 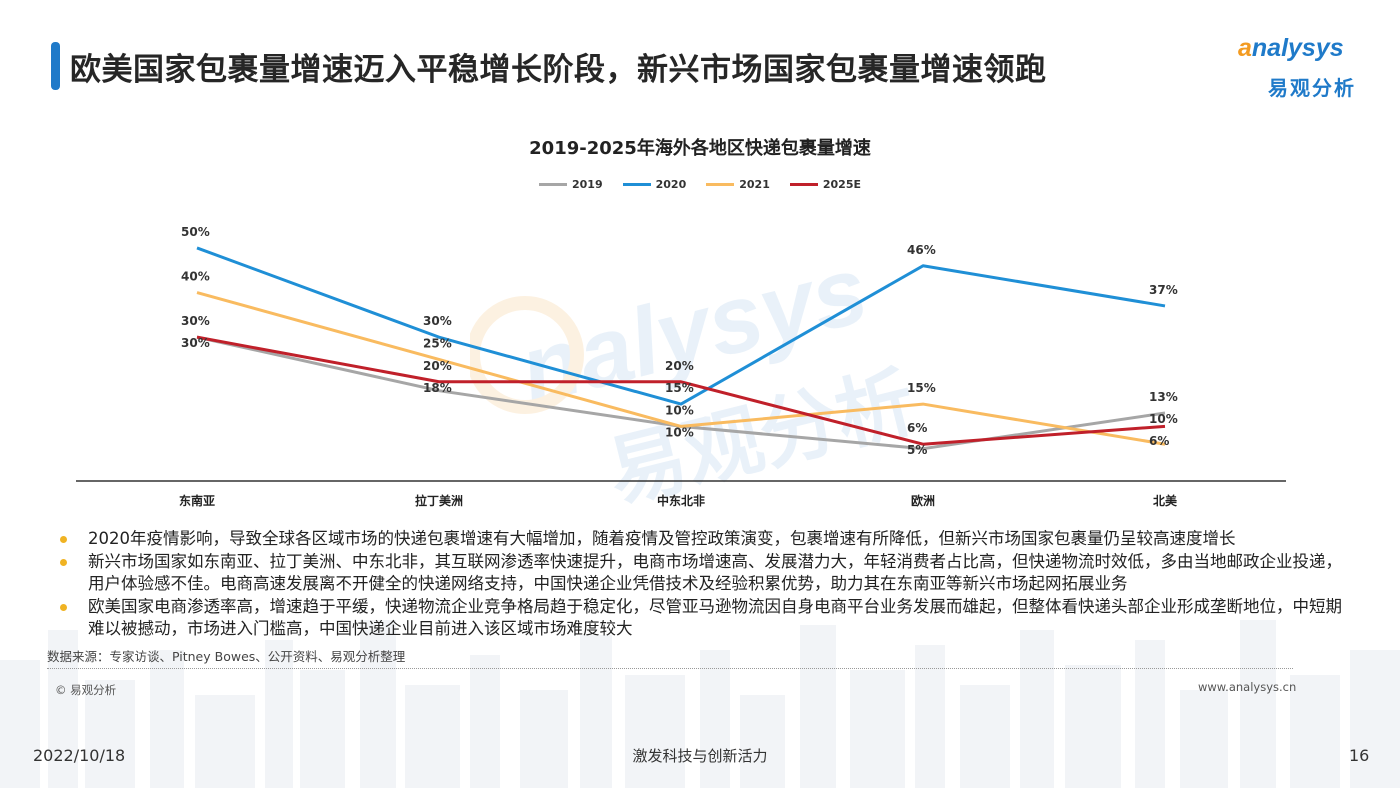 What do you see at coordinates (571, 184) in the screenshot?
I see `legend-item-2019: 2019` at bounding box center [571, 184].